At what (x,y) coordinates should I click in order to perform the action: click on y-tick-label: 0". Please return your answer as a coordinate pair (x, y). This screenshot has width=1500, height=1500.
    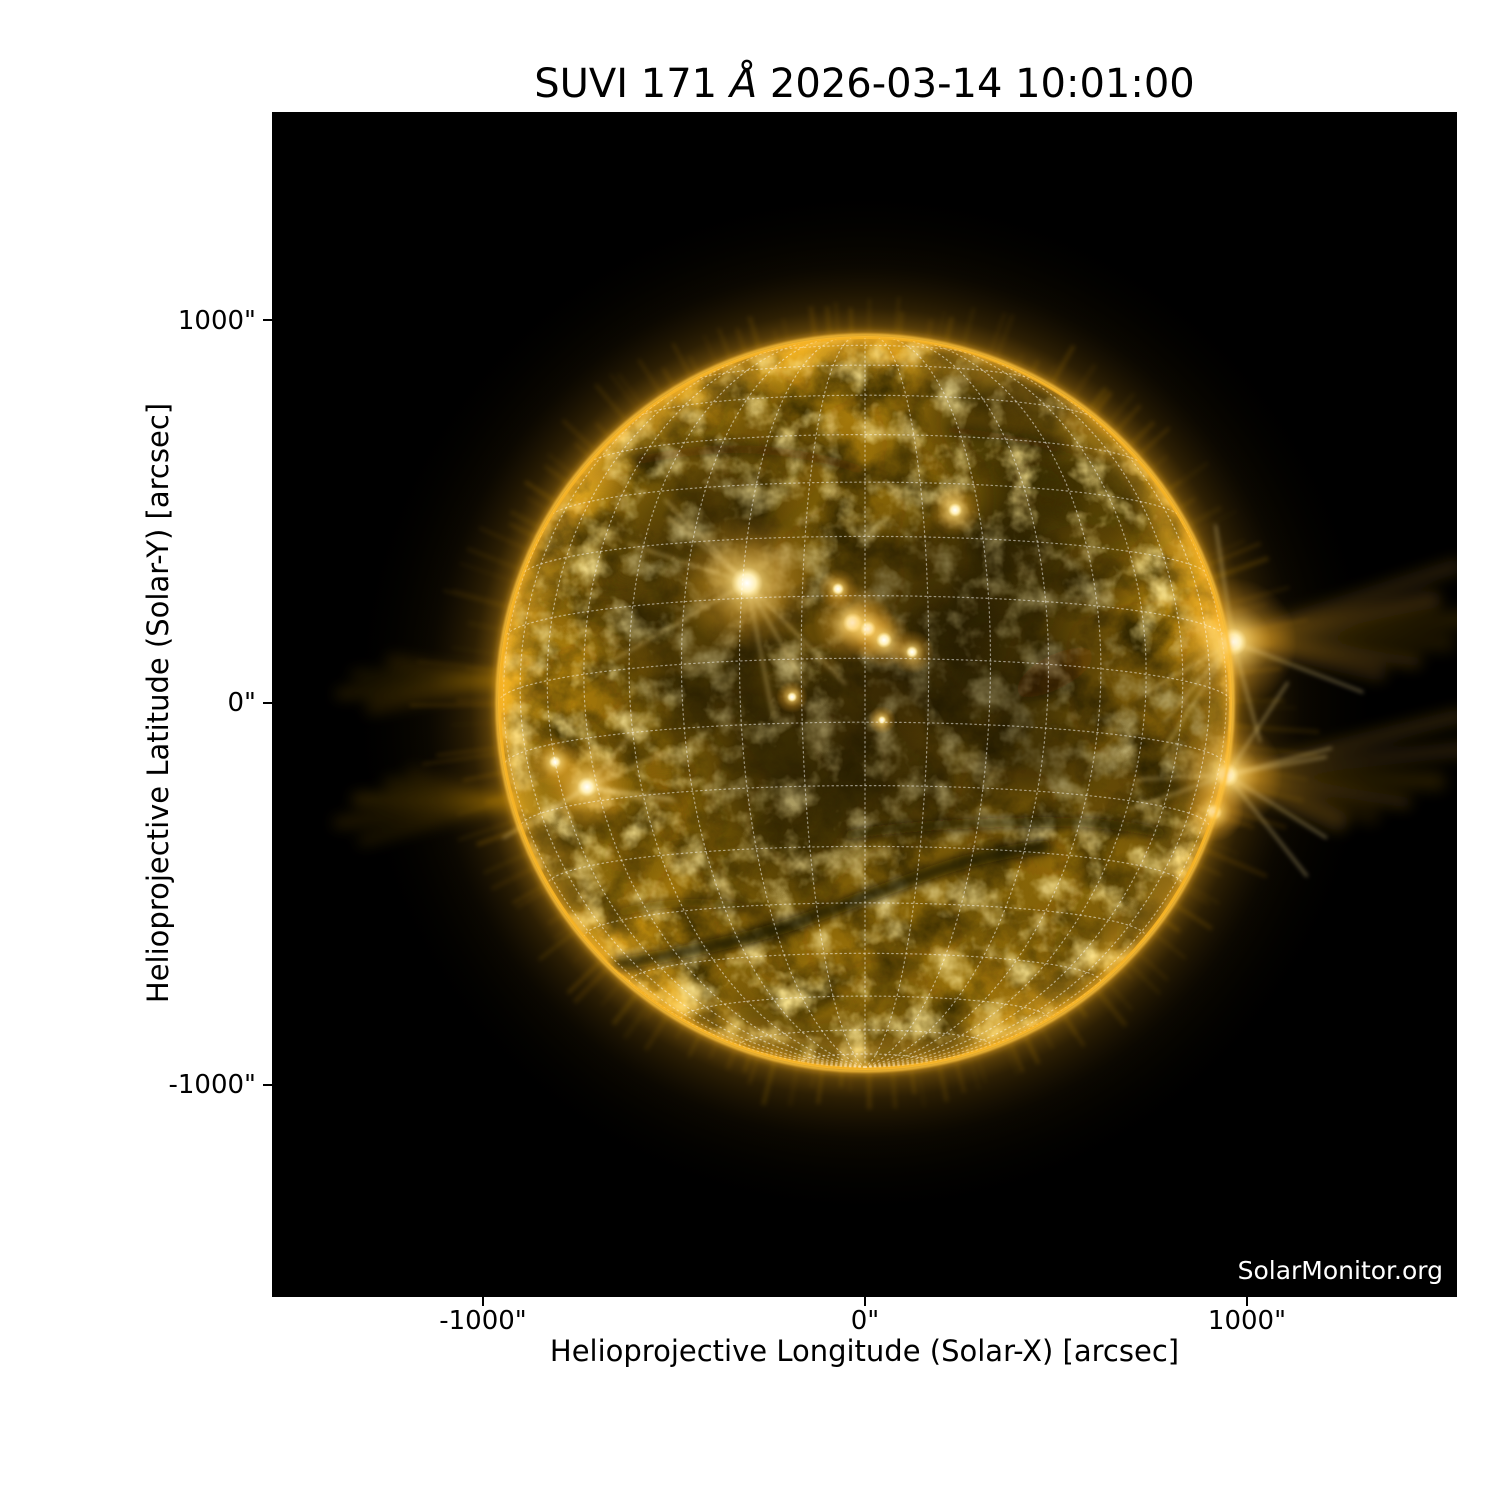
    Looking at the image, I should click on (241, 703).